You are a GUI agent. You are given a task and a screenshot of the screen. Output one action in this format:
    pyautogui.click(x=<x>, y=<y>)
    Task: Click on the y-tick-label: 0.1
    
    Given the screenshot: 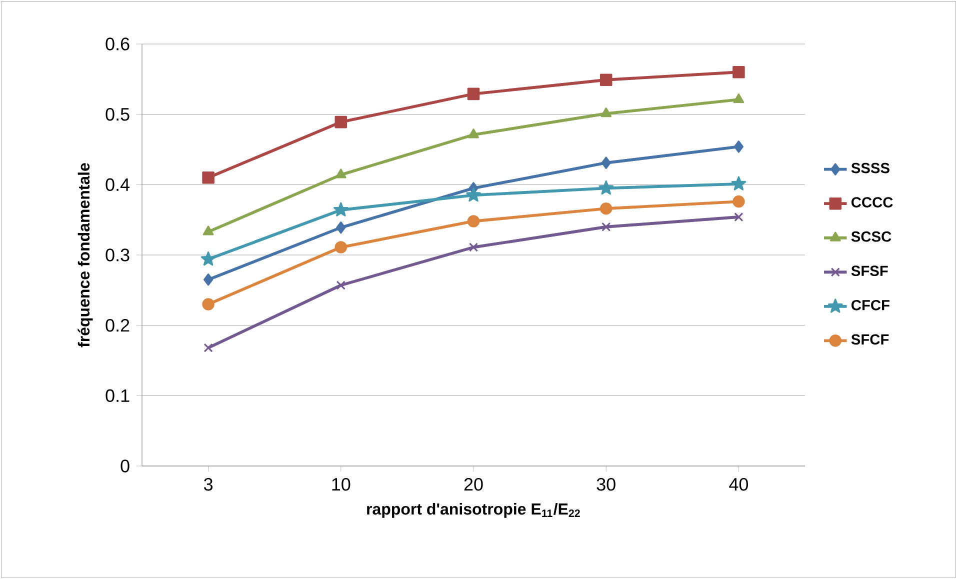 What is the action you would take?
    pyautogui.click(x=118, y=395)
    